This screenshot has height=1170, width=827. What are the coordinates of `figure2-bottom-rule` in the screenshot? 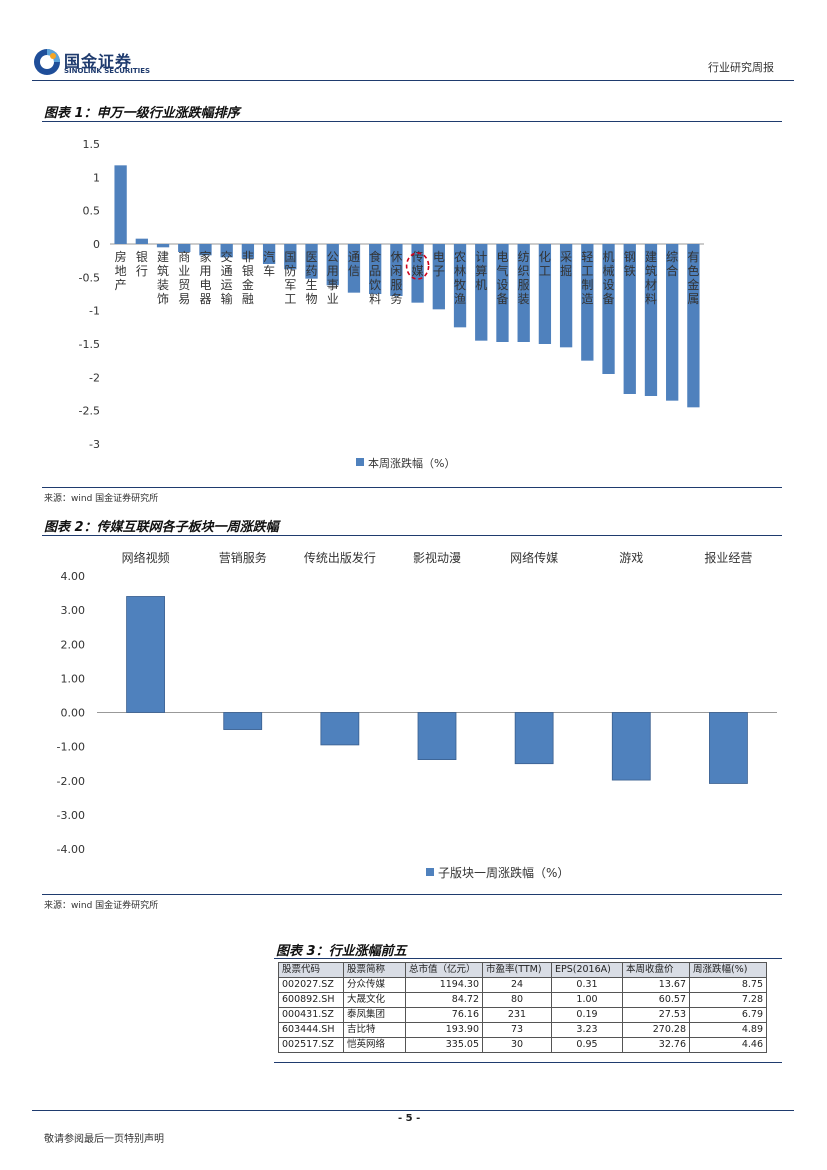 It's located at (412, 894).